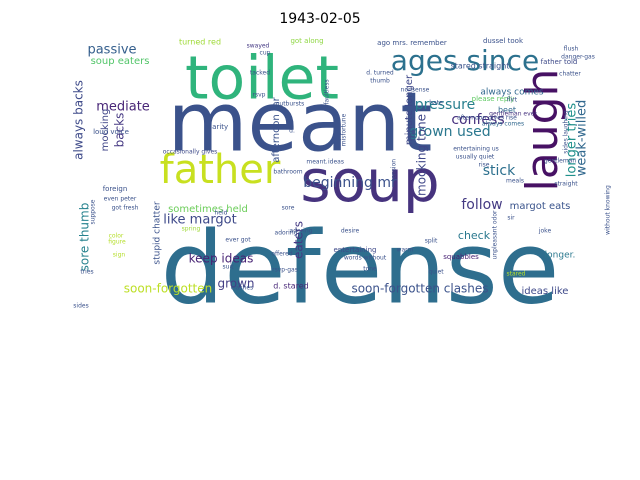 The width and height of the screenshot is (640, 480). Describe the element at coordinates (115, 189) in the screenshot. I see `word-cloud-word: foreign` at that location.